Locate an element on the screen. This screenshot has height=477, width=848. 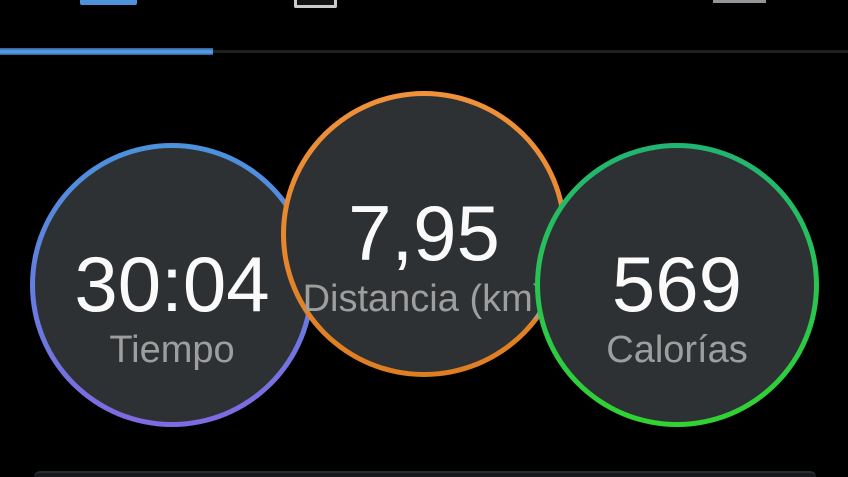
next-card-top-edge is located at coordinates (425, 474).